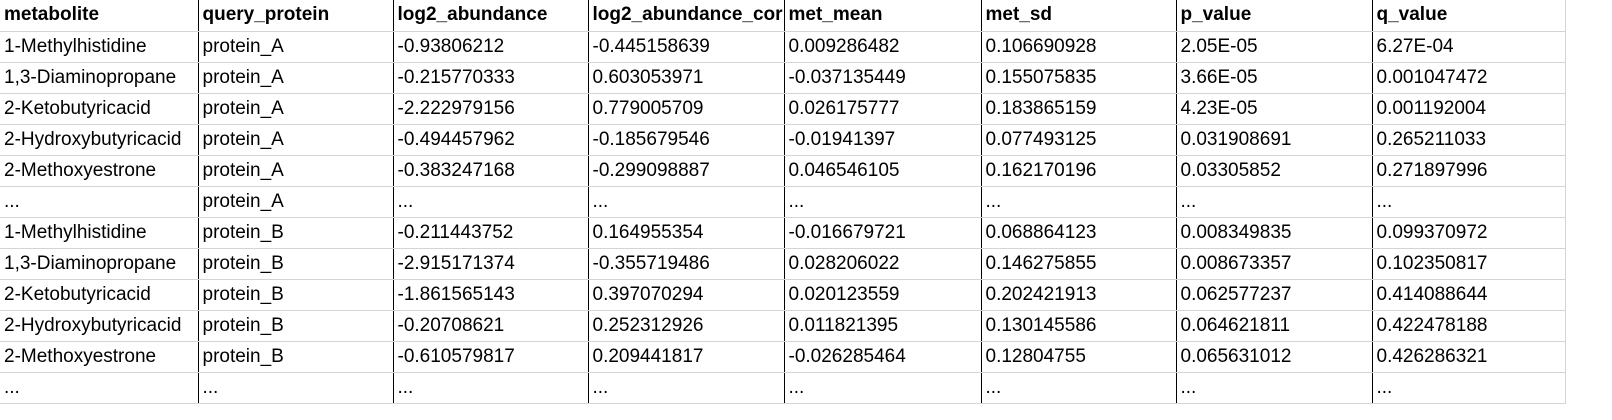 Image resolution: width=1612 pixels, height=420 pixels. What do you see at coordinates (1079, 140) in the screenshot?
I see `cell-met-sd: 0.077493125` at bounding box center [1079, 140].